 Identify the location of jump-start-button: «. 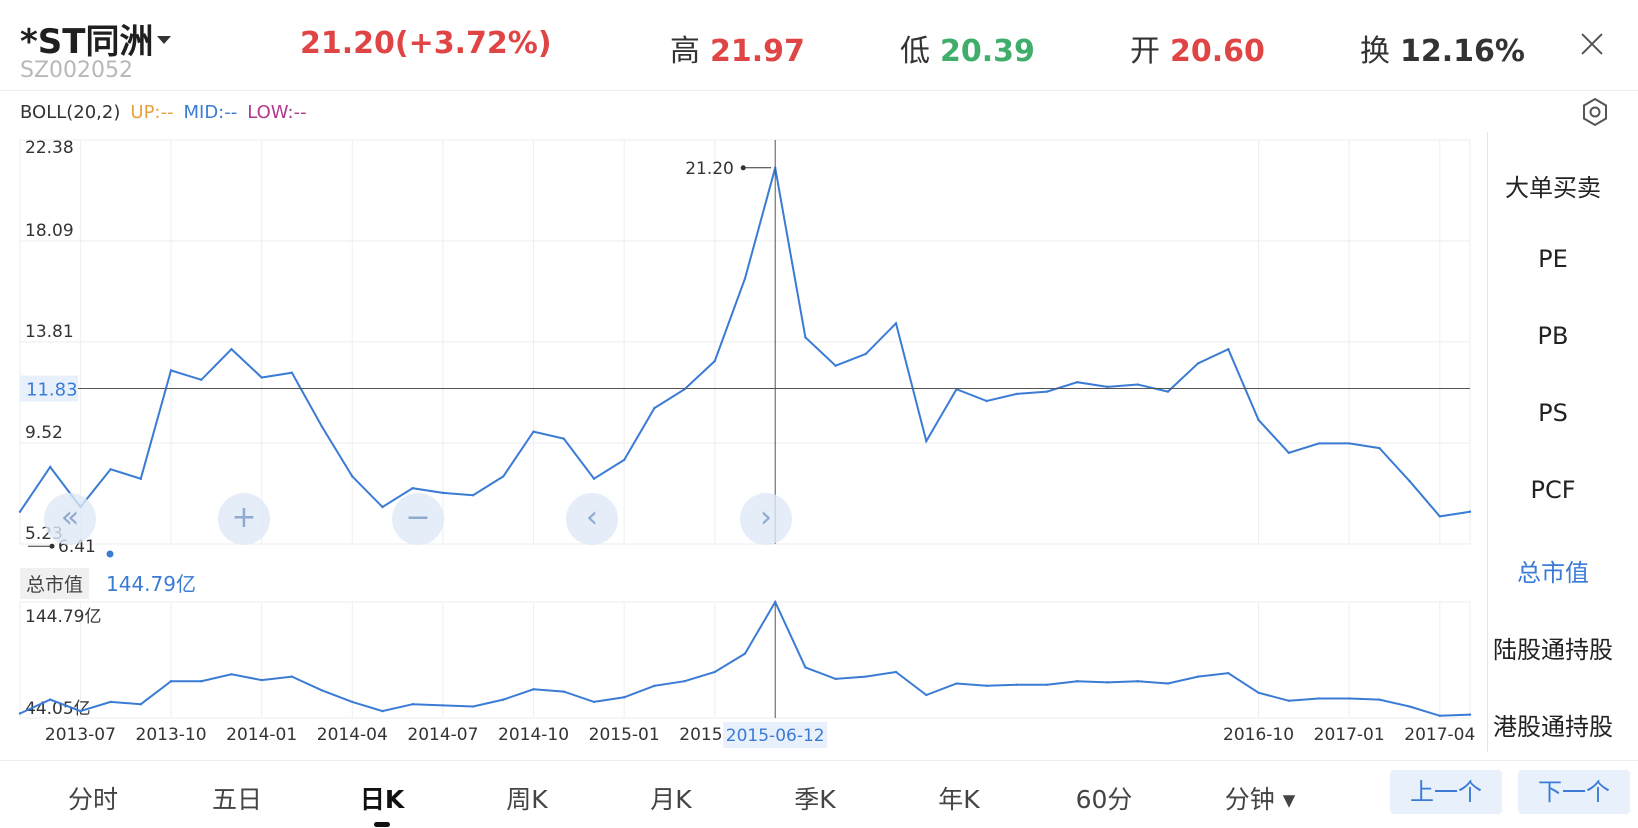
(70, 519).